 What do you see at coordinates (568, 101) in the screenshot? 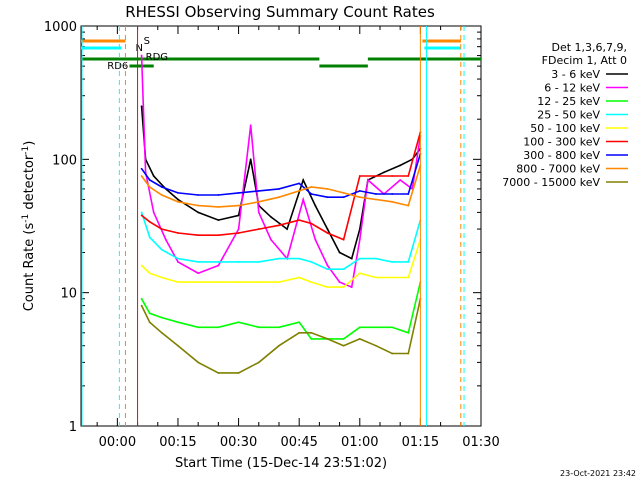
I see `legend-label: 12 - 25 keV` at bounding box center [568, 101].